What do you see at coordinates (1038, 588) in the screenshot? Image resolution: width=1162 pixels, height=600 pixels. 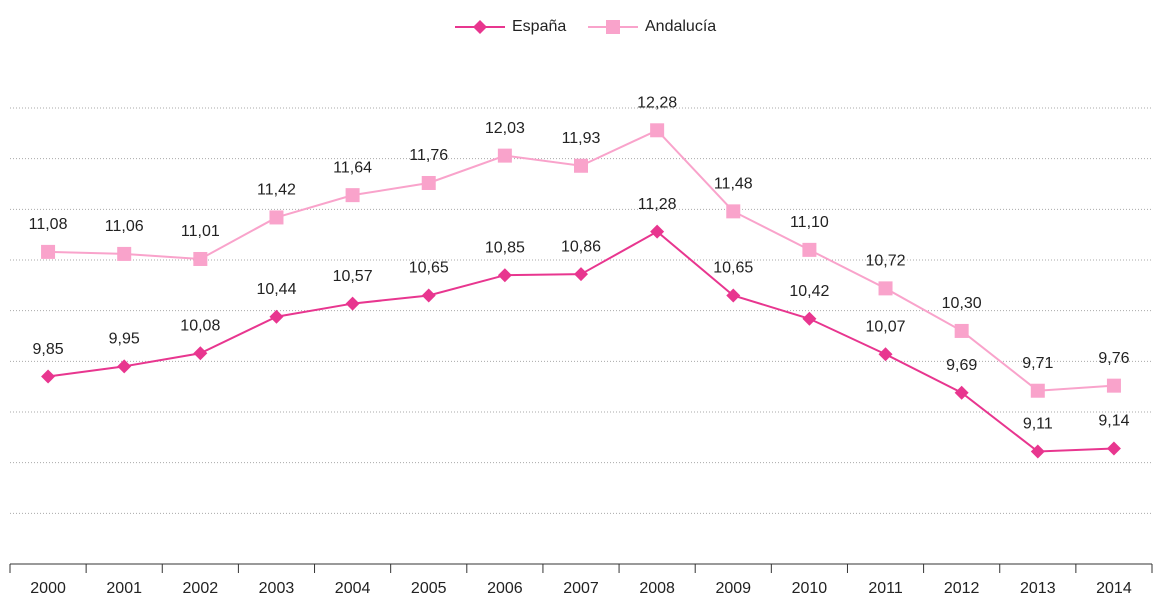 I see `x-tick-label: 2013` at bounding box center [1038, 588].